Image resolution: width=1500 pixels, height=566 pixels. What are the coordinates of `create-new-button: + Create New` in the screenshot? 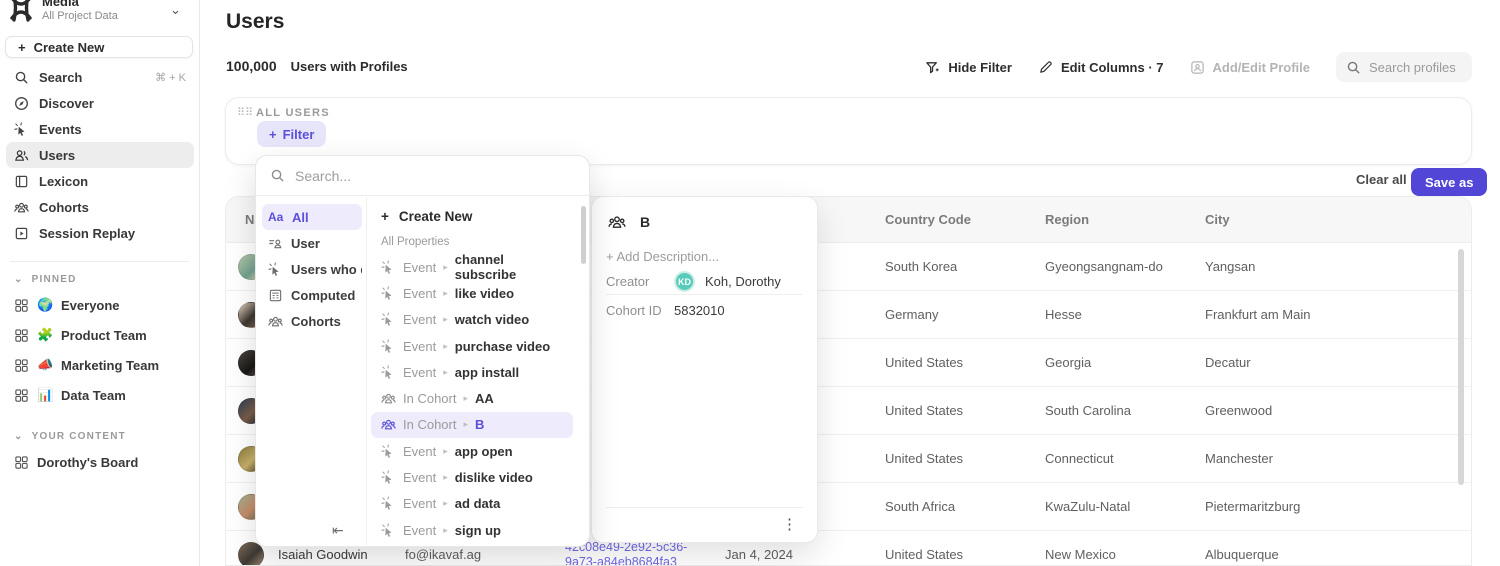 It's located at (99, 47).